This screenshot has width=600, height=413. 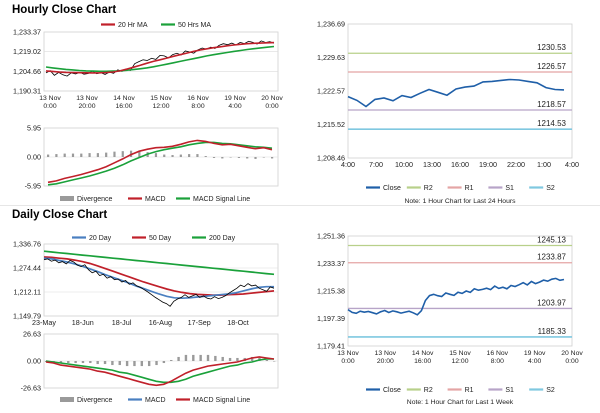 I want to click on hourly-ma-xtick-date: 16 Nov, so click(x=198, y=98).